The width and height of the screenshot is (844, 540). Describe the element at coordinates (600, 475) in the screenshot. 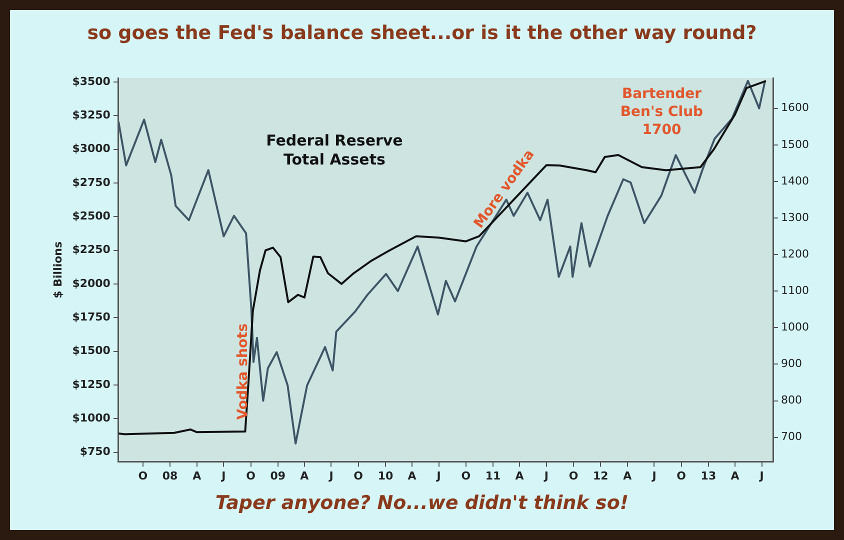

I see `x-tick-label: 12` at that location.